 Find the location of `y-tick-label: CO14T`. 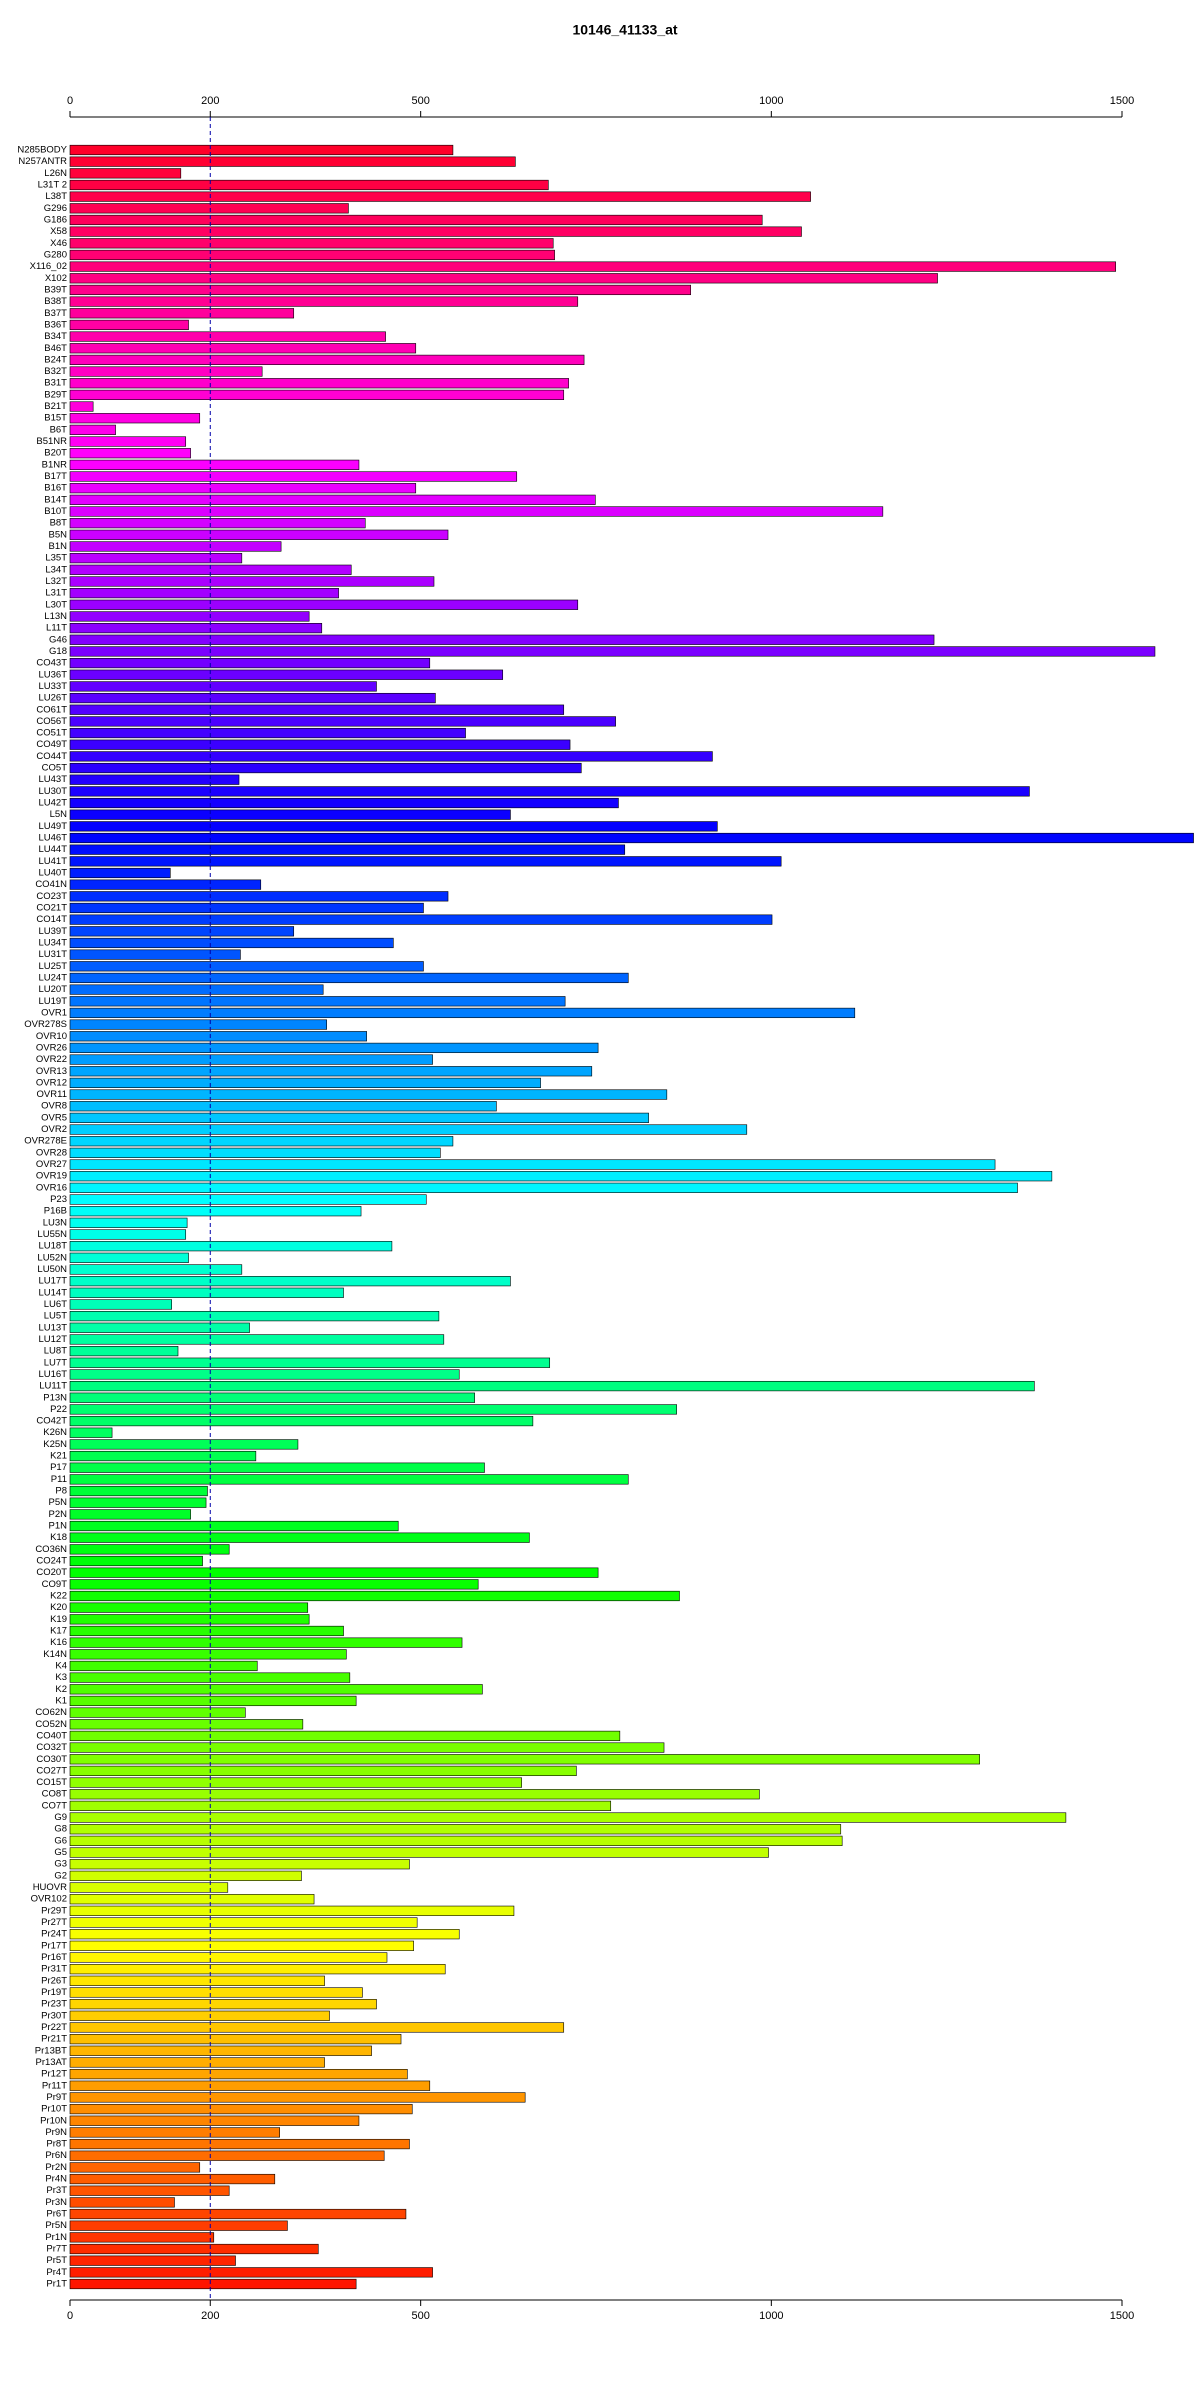

y-tick-label: CO14T is located at coordinates (51, 919).